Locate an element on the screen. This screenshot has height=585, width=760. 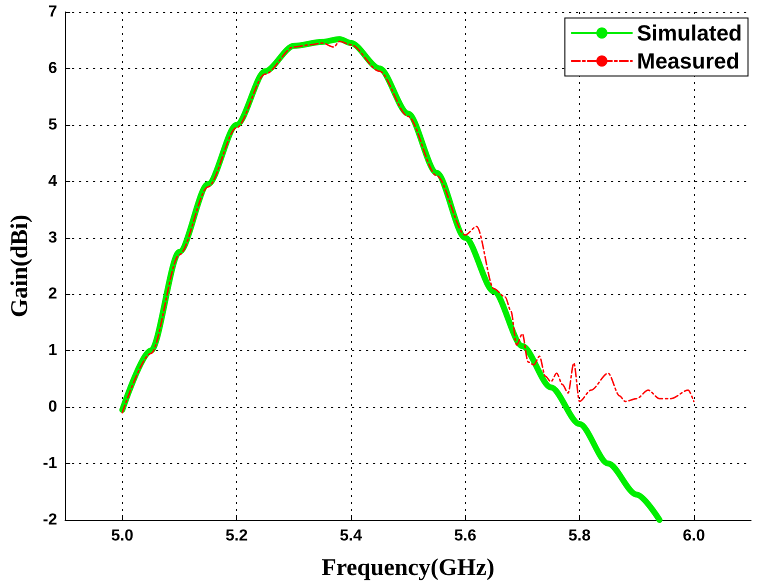
x-tick-label: 6.0 is located at coordinates (694, 536).